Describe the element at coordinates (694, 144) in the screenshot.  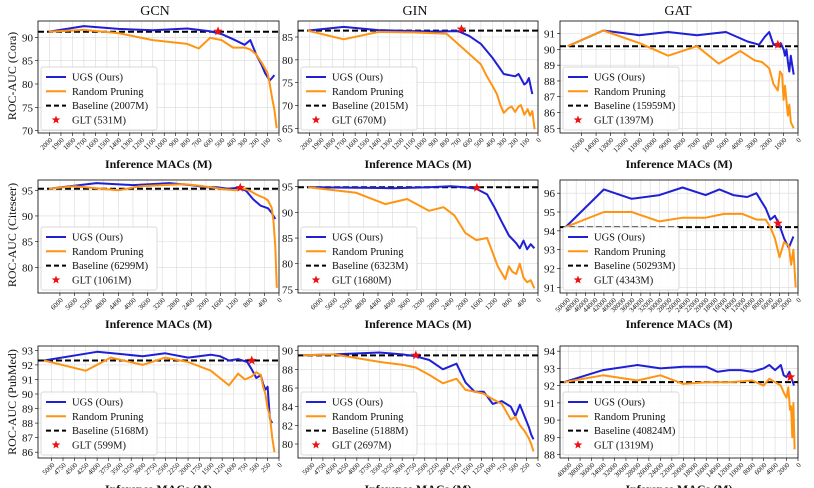
I see `x-tick-label: 7000` at that location.